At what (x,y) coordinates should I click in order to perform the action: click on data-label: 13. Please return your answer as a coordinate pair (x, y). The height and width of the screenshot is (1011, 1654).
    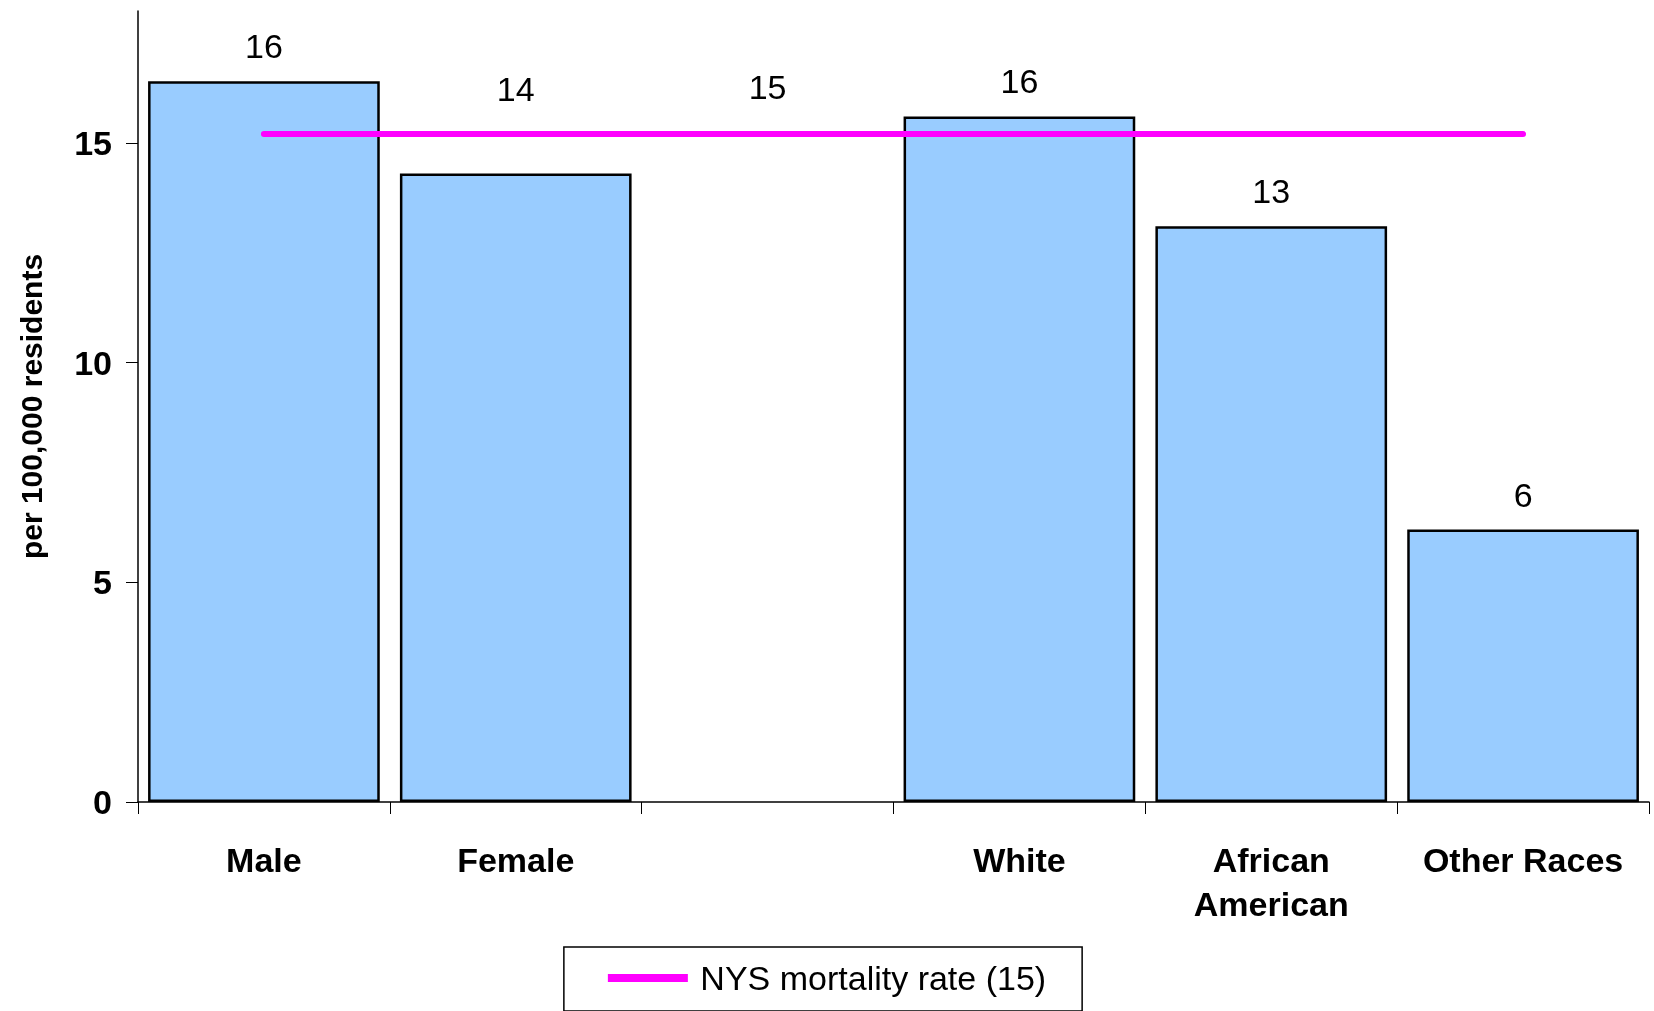
    Looking at the image, I should click on (1271, 191).